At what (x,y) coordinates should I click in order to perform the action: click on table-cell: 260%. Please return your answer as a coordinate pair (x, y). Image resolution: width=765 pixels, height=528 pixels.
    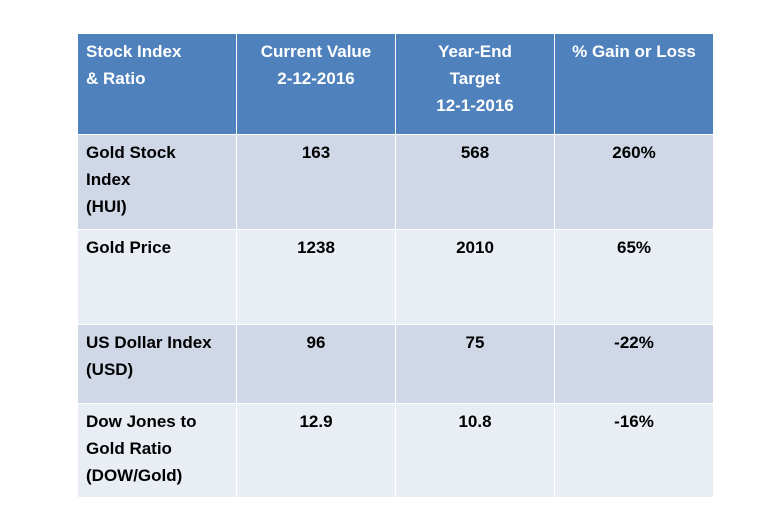
    Looking at the image, I should click on (634, 182).